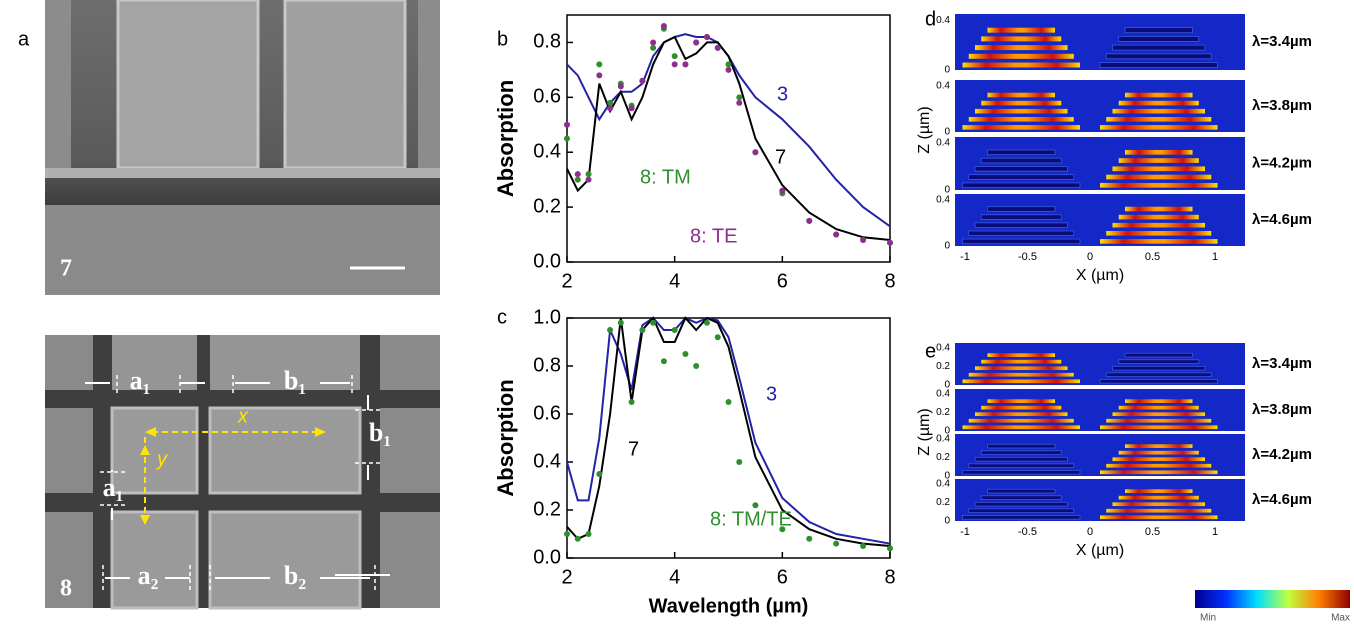  I want to click on x-tick-label: 4, so click(674, 281).